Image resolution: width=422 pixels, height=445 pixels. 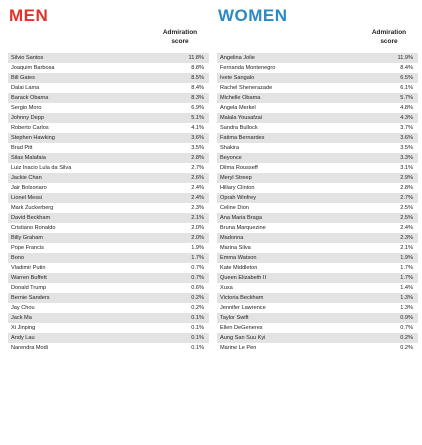 I want to click on person-name: Vladimir Putin, so click(x=28, y=268).